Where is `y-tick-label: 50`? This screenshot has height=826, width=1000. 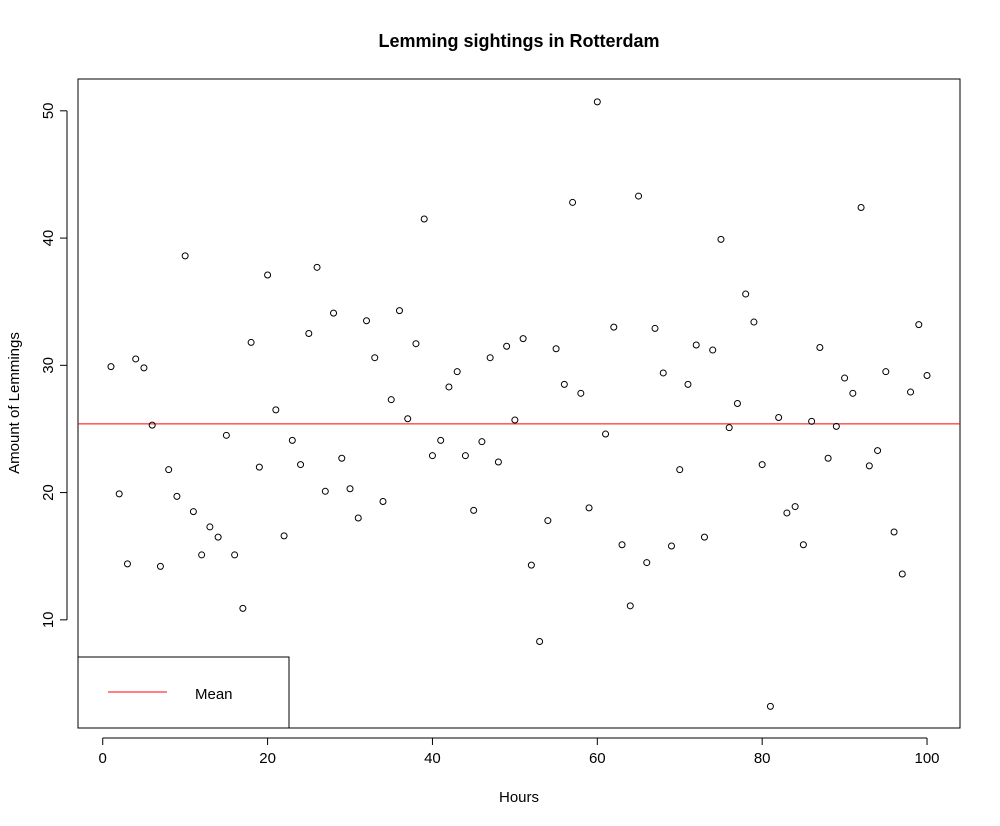
y-tick-label: 50 is located at coordinates (48, 110).